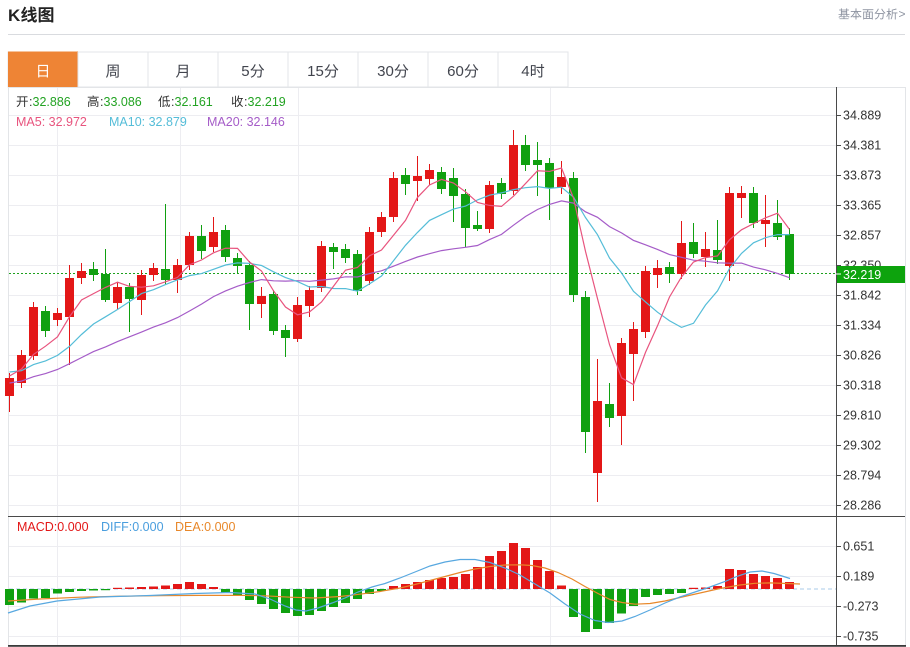  What do you see at coordinates (148, 122) in the screenshot?
I see `svg-text: MA10: 32.879` at bounding box center [148, 122].